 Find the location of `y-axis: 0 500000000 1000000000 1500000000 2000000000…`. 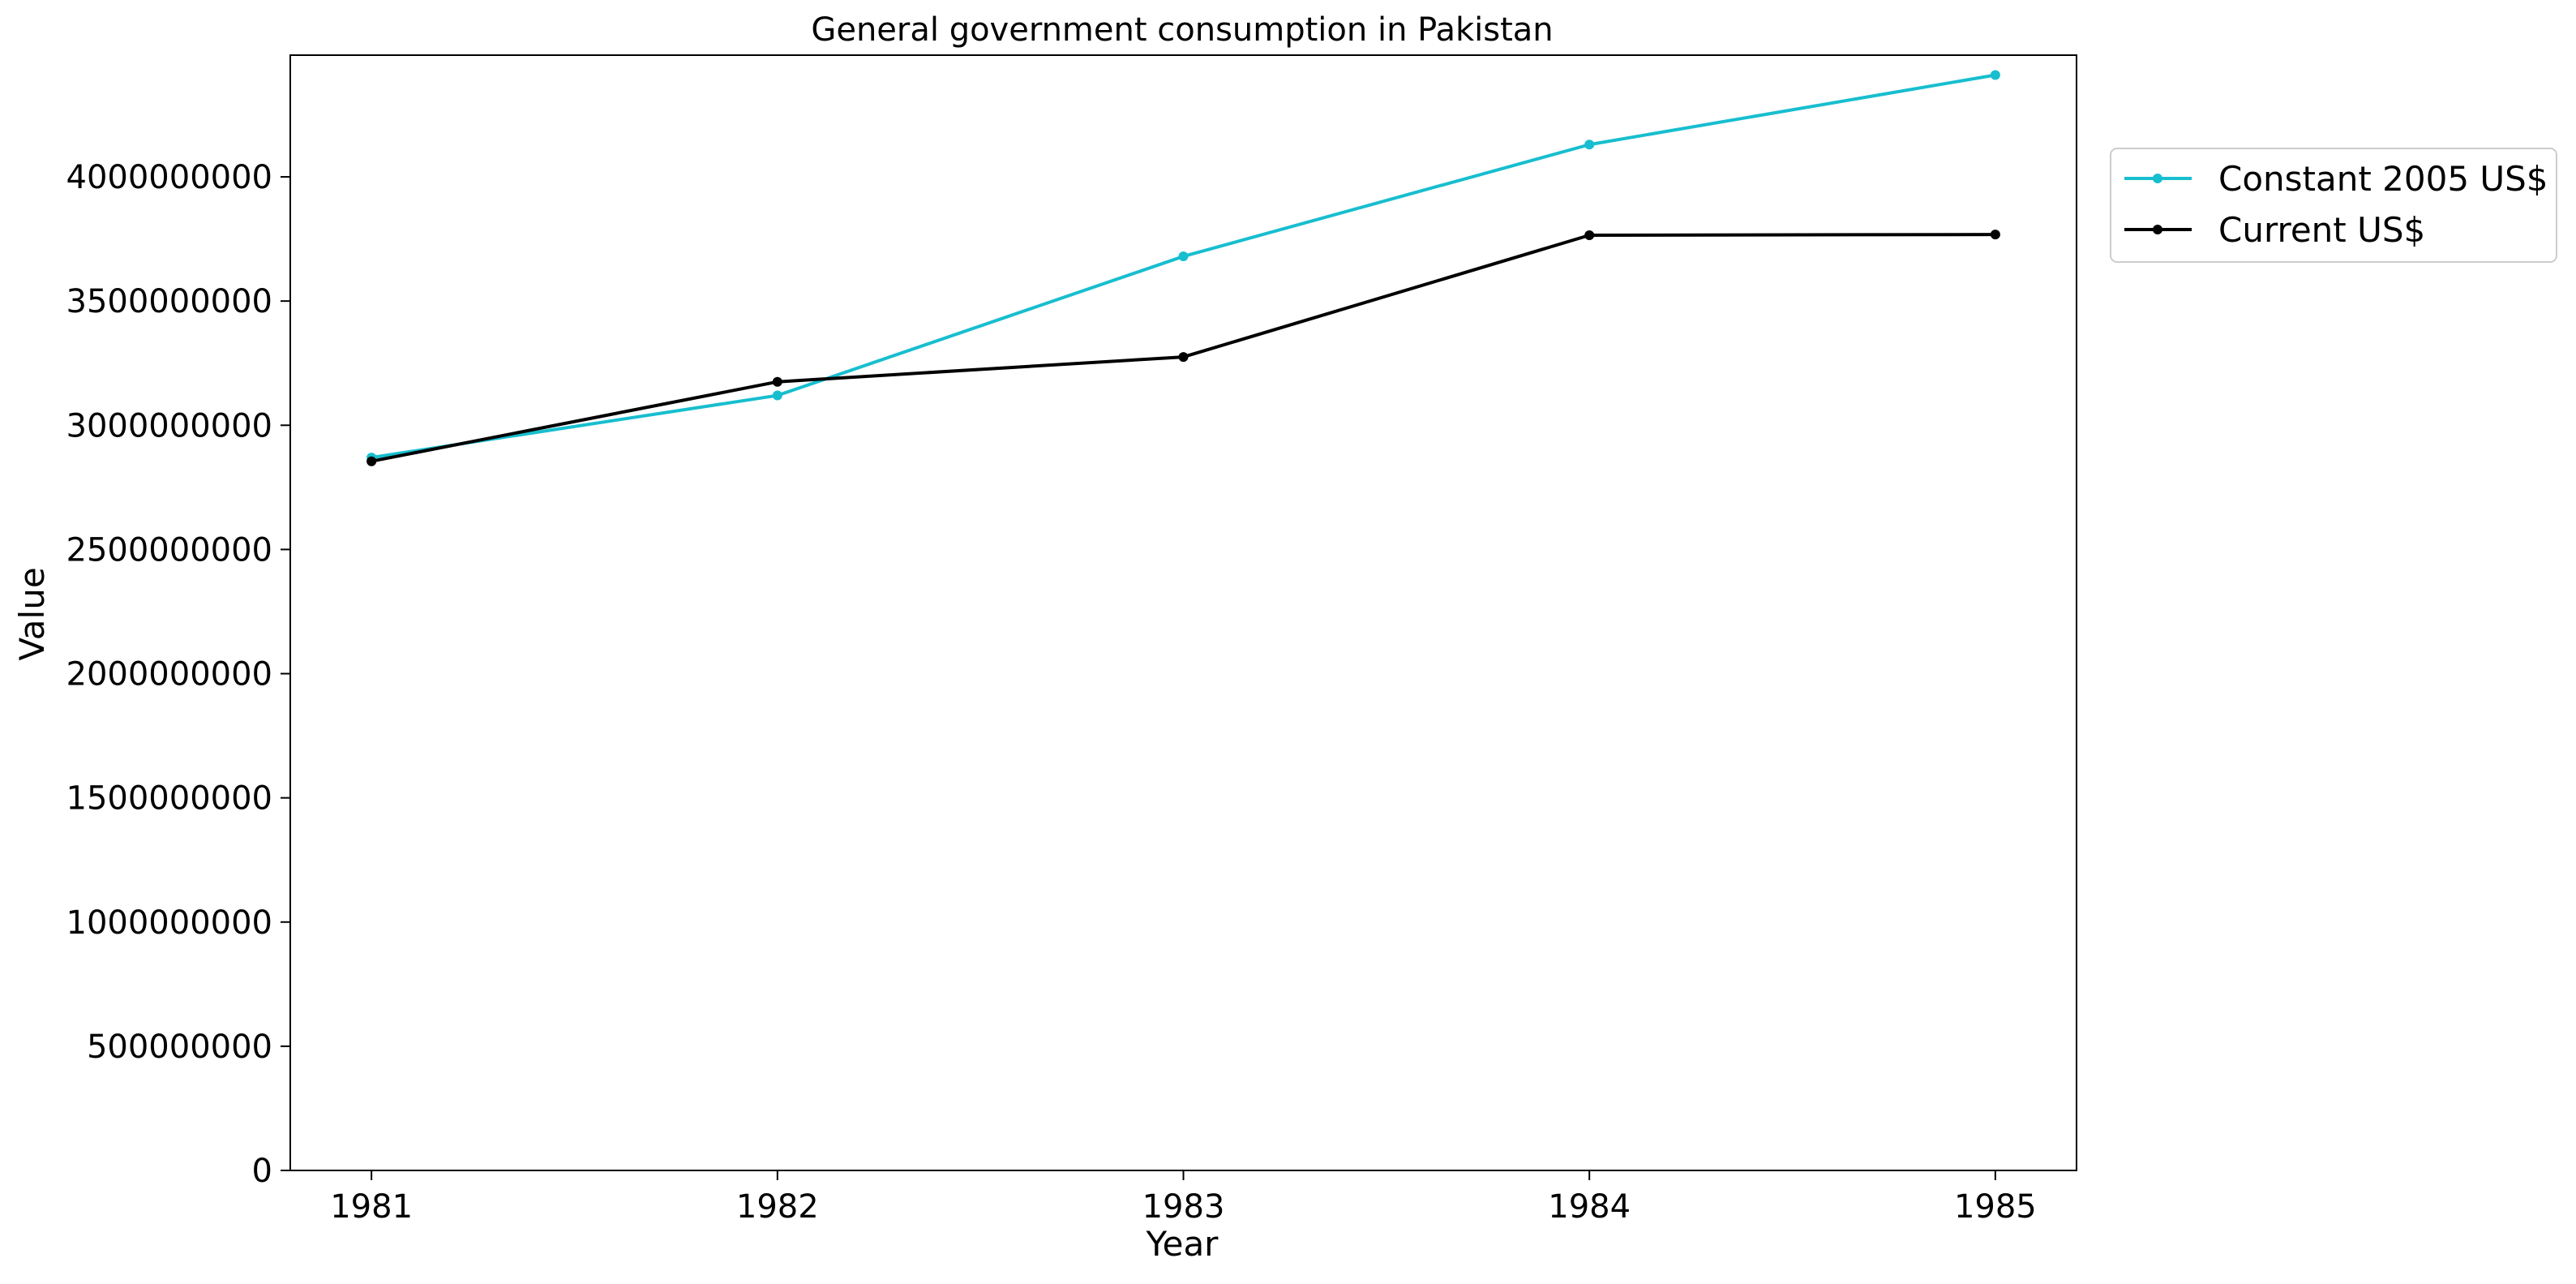

y-axis: 0 500000000 1000000000 1500000000 2000000000… is located at coordinates (178, 674).